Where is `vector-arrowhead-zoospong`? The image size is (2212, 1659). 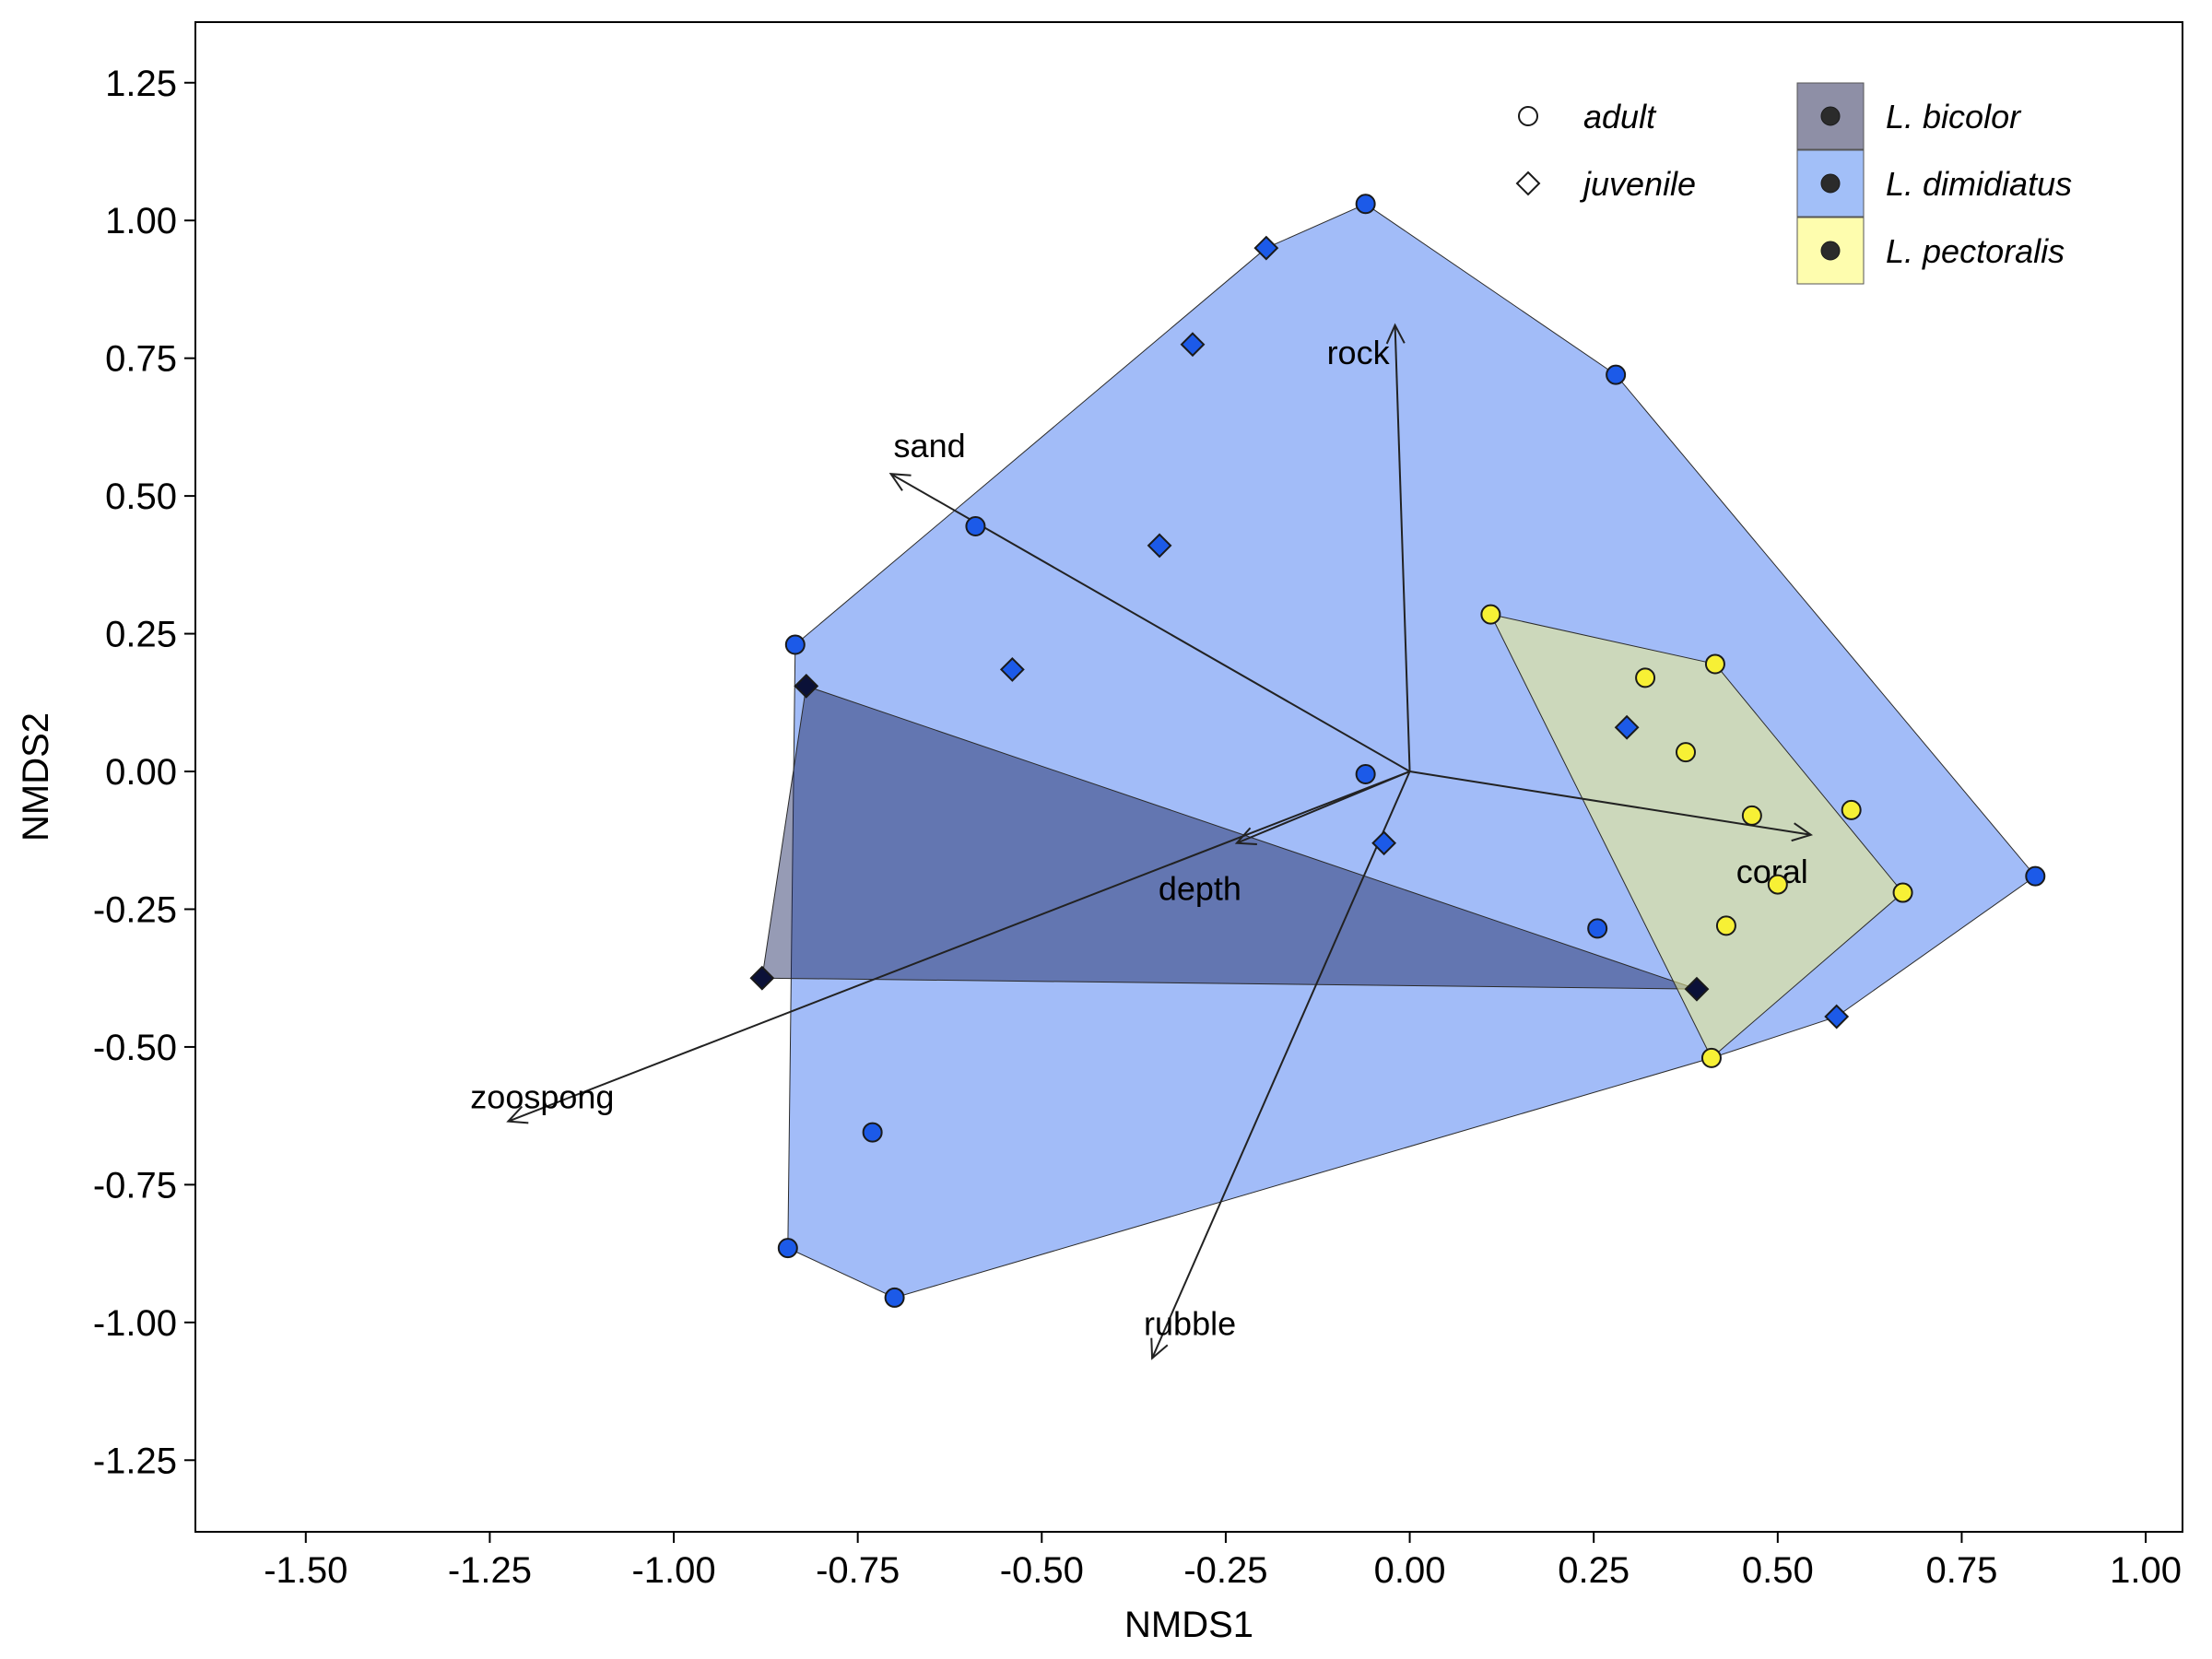 vector-arrowhead-zoospong is located at coordinates (517, 1114).